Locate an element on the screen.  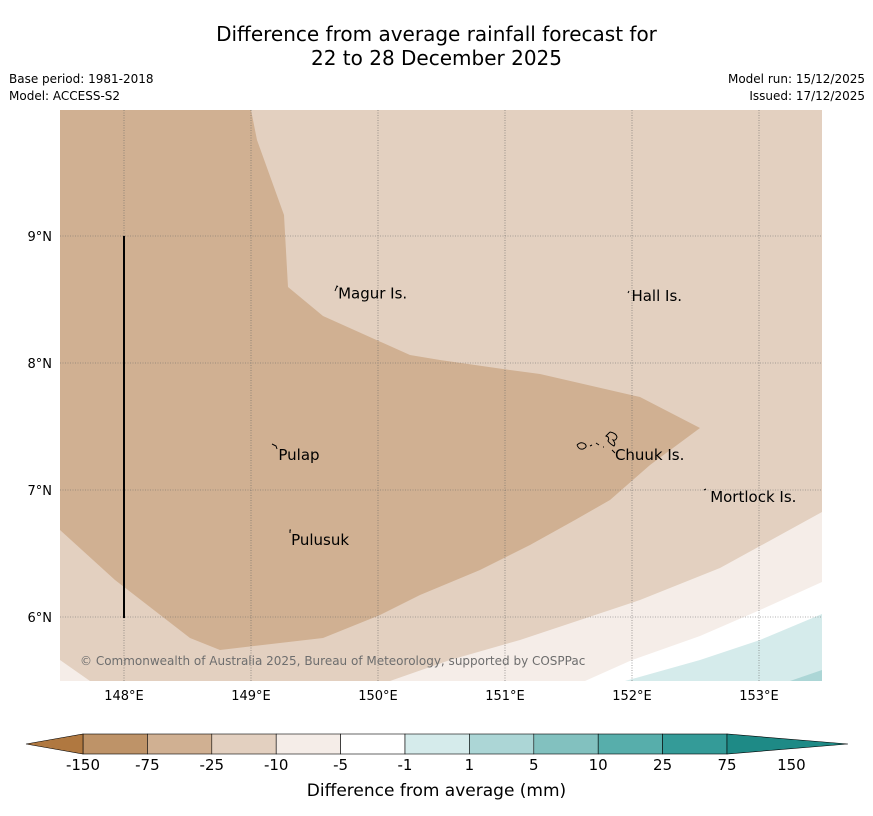
issued-date: Issued: 17/12/2025 is located at coordinates (807, 96).